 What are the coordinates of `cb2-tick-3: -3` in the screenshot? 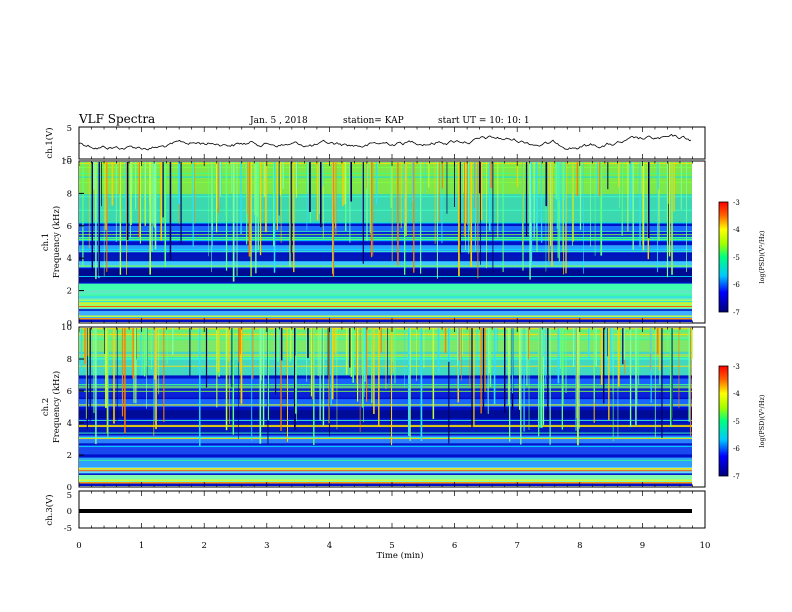 It's located at (736, 367).